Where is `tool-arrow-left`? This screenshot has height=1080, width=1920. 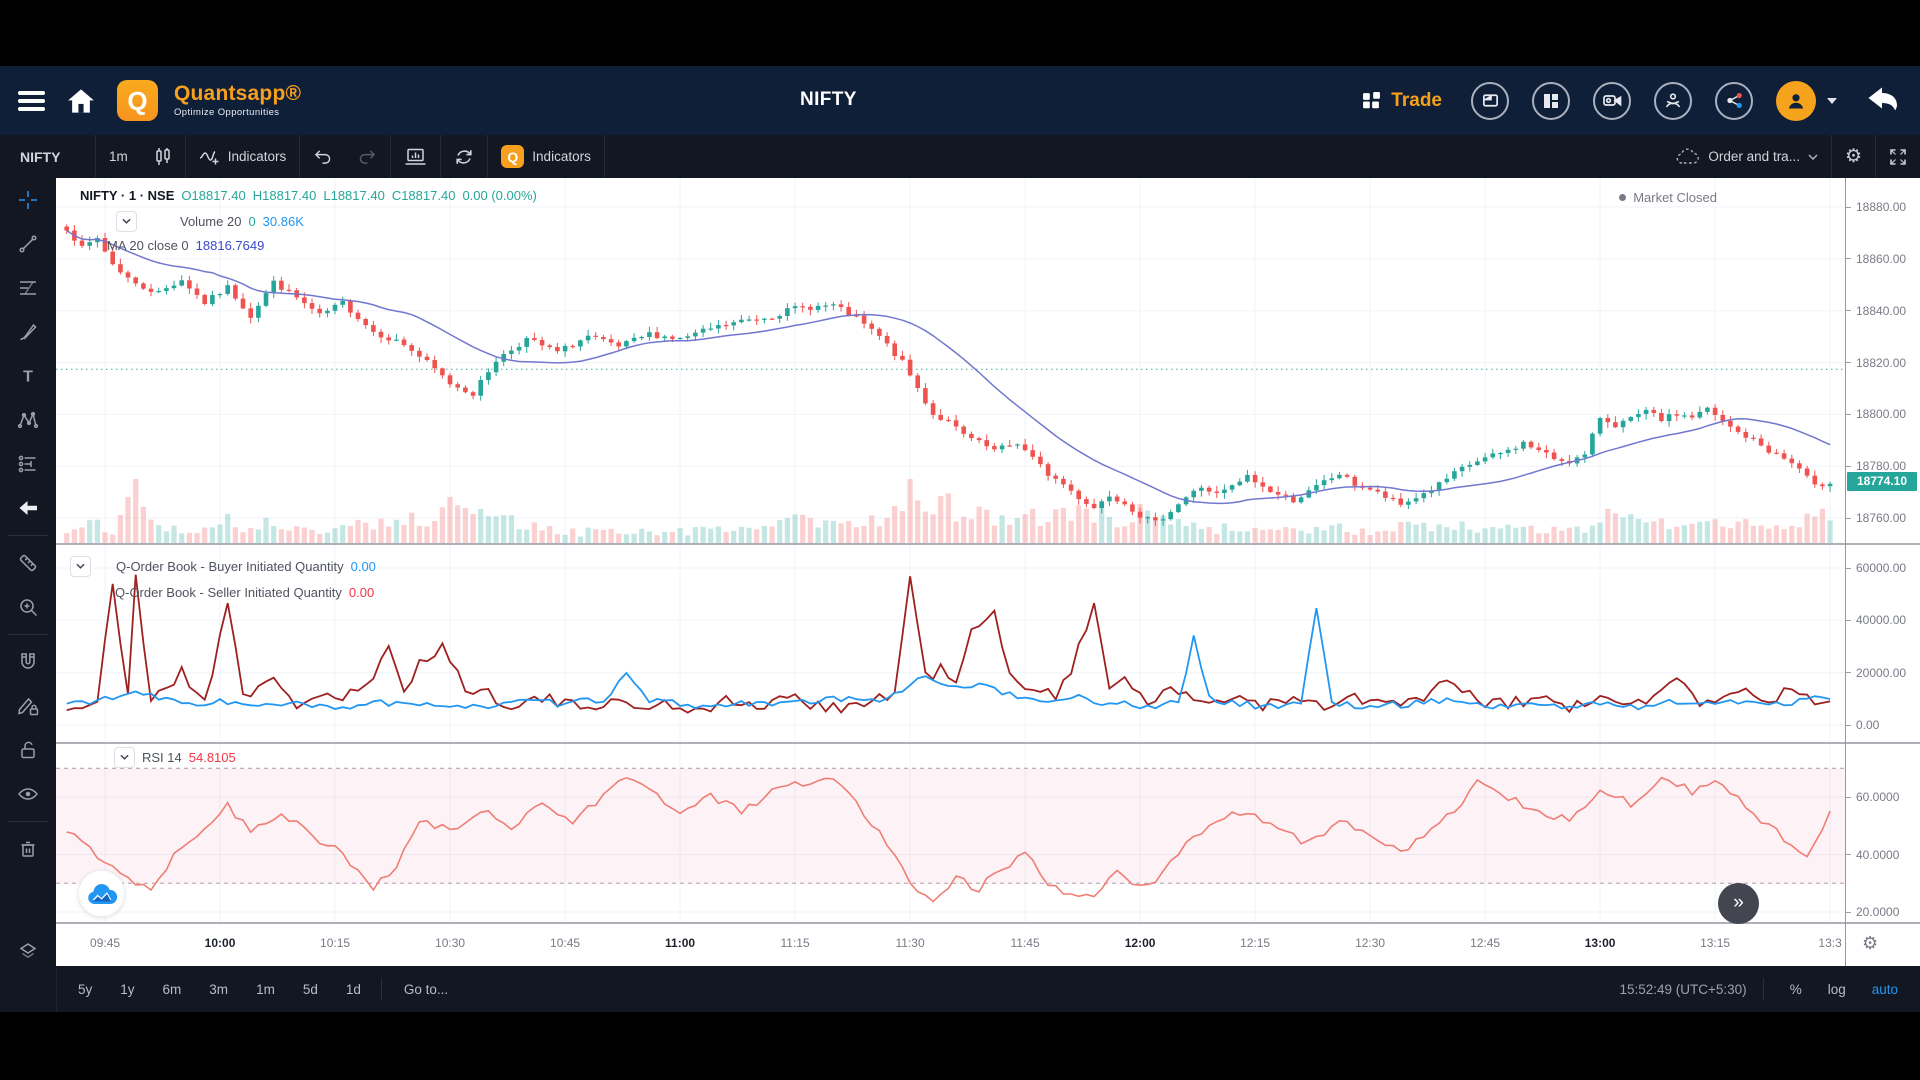
tool-arrow-left is located at coordinates (28, 508).